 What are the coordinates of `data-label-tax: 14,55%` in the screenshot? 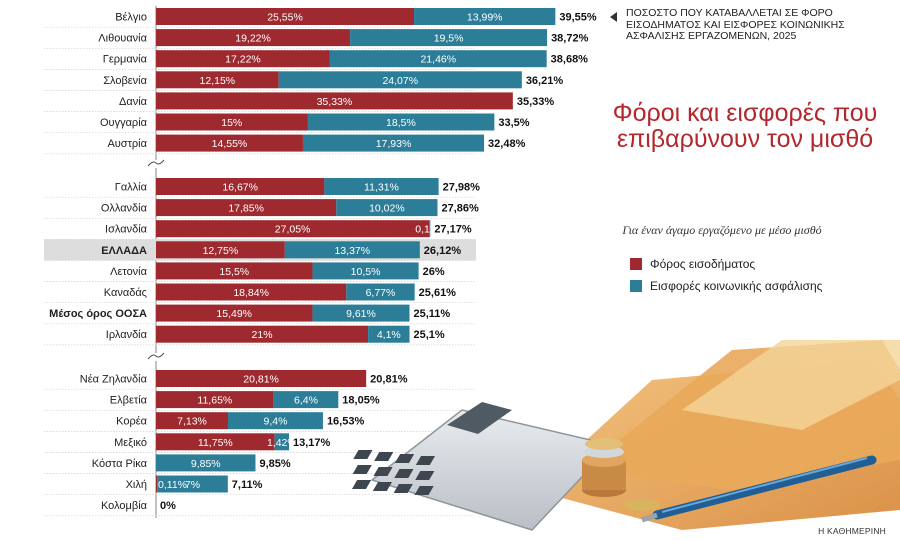 It's located at (230, 144).